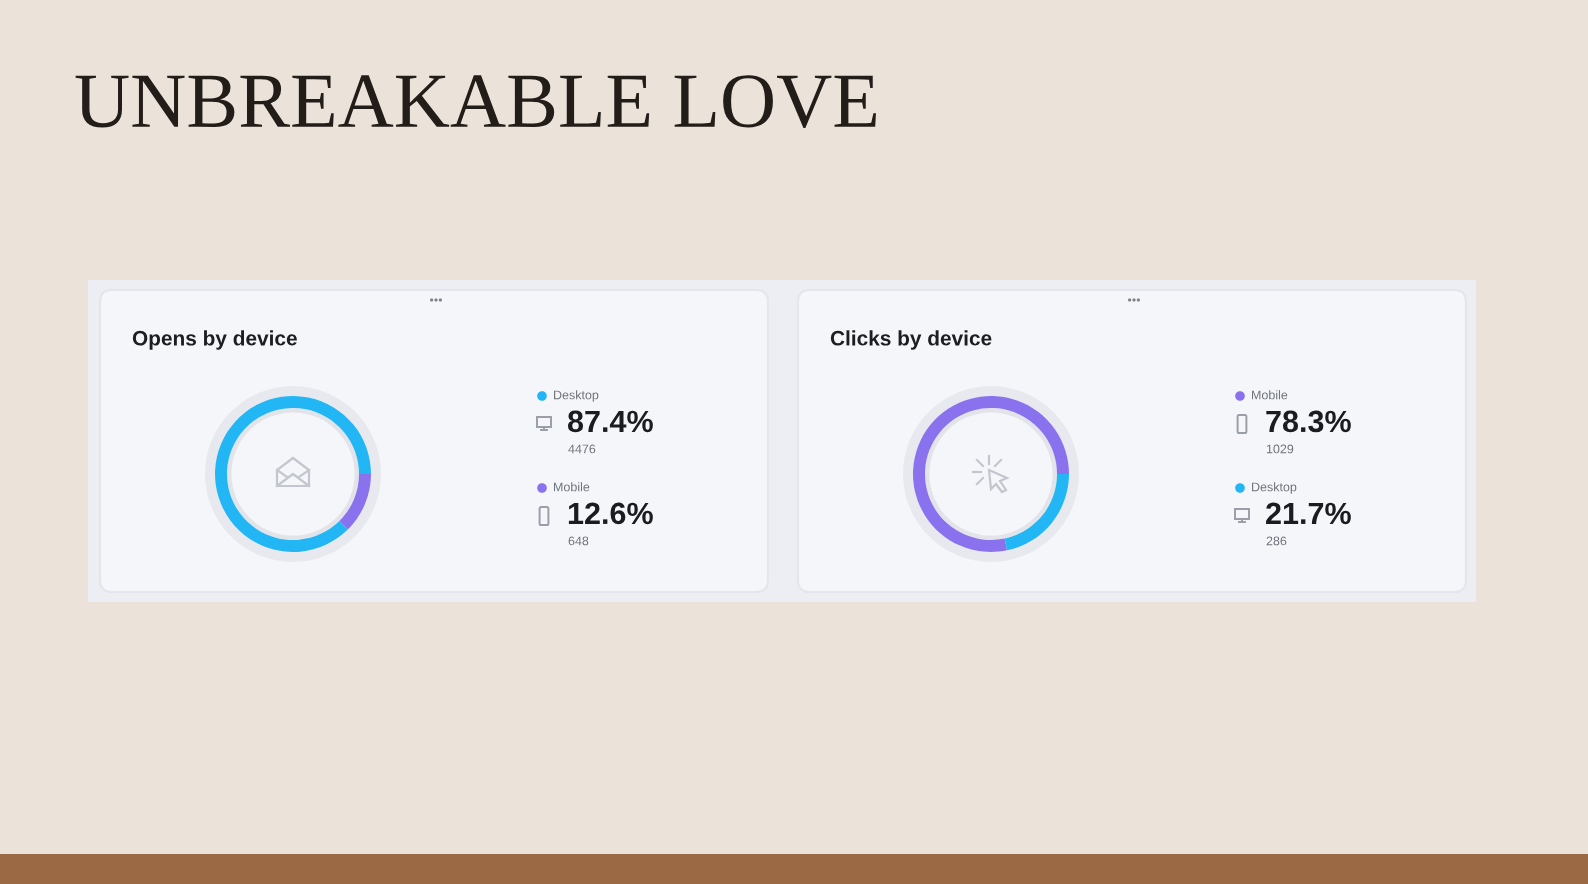 The image size is (1588, 884). What do you see at coordinates (610, 513) in the screenshot?
I see `data-label: 12.6%` at bounding box center [610, 513].